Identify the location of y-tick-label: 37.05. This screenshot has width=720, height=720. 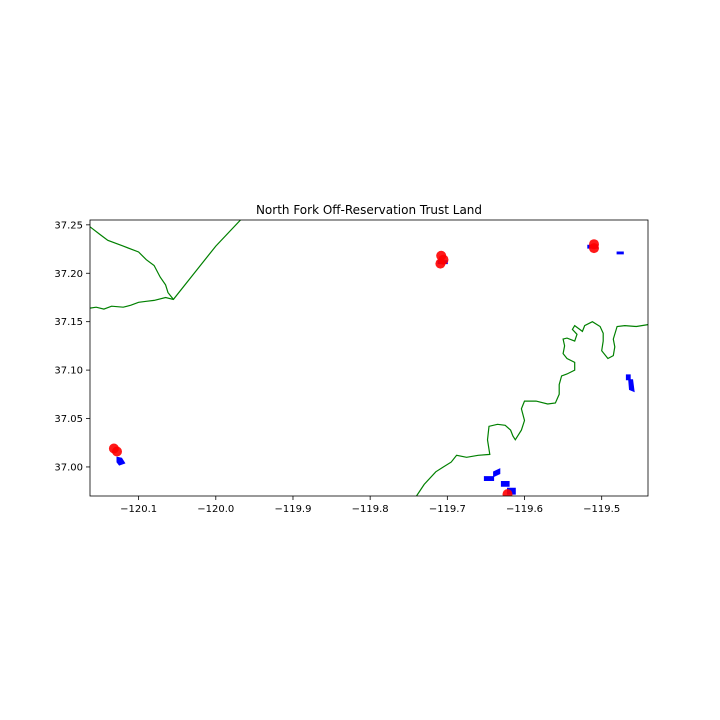
(68, 419).